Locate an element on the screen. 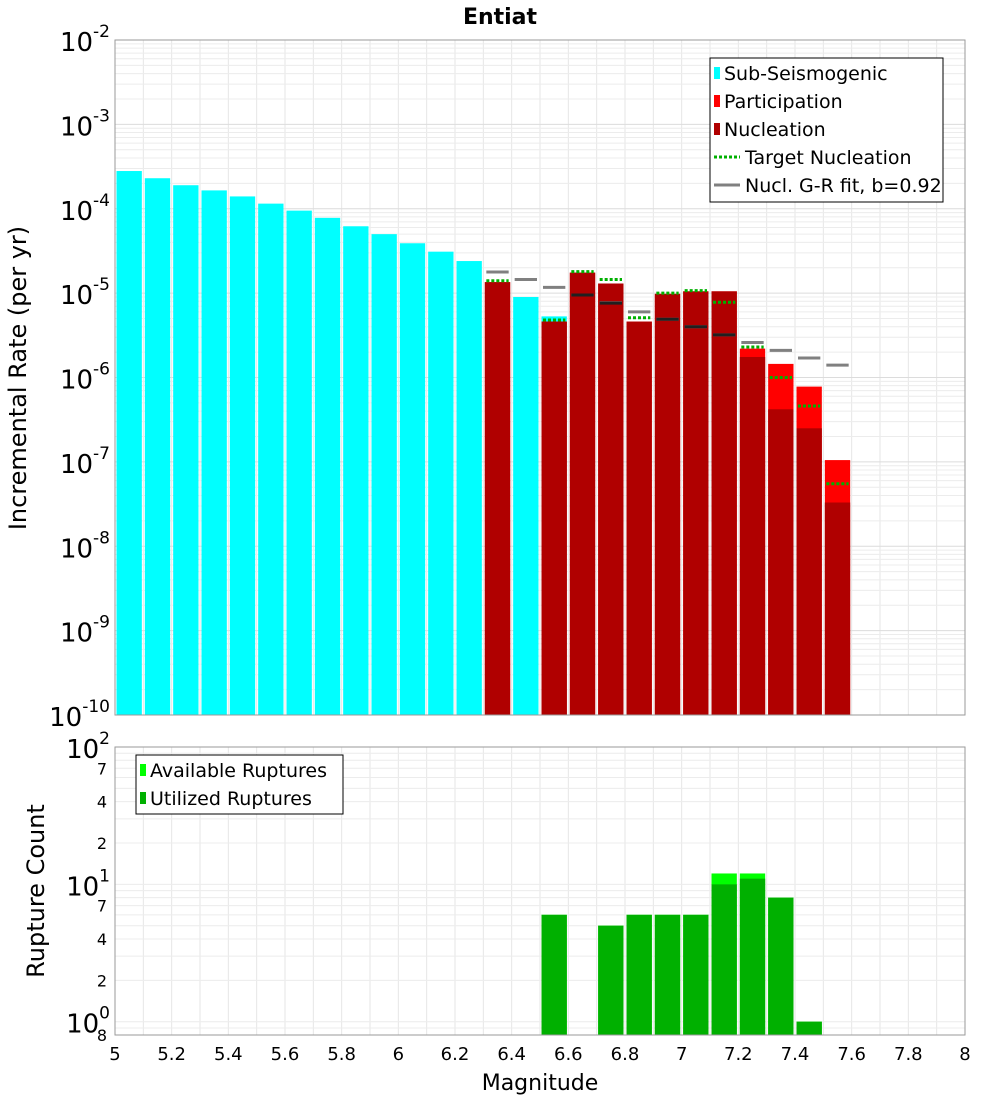  legend-label: Available Ruptures is located at coordinates (238, 771).